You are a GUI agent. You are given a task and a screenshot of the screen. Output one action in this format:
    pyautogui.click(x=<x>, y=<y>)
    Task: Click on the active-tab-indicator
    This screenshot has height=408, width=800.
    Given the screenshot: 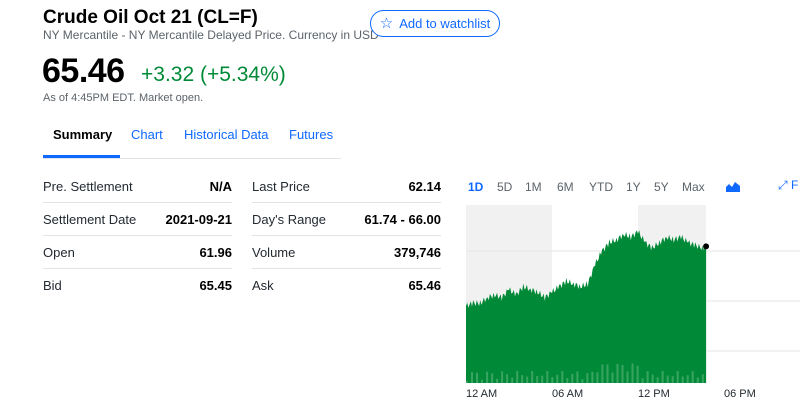 What is the action you would take?
    pyautogui.click(x=81, y=156)
    